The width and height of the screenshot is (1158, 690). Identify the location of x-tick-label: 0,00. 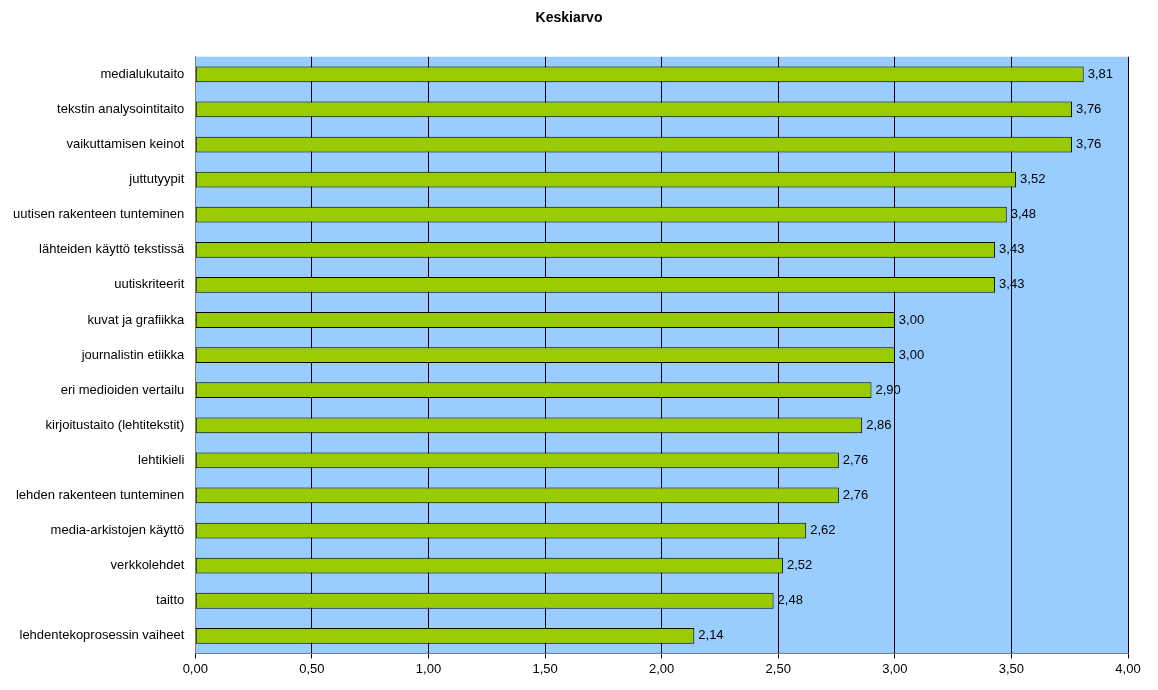
(195, 668).